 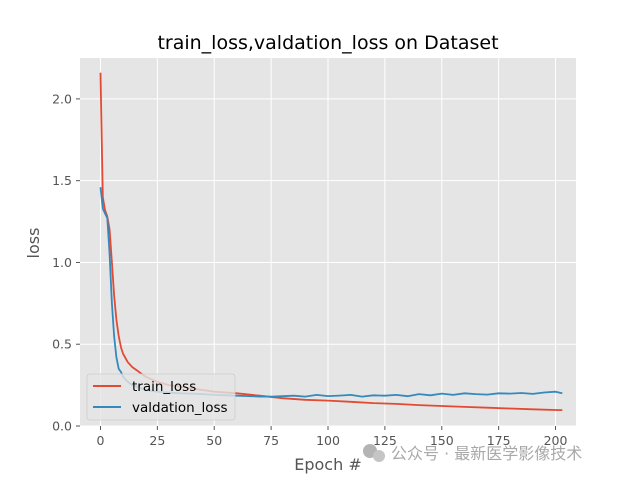 I want to click on y-axis-ticks: 0.0 0.5 1.0 1.5 2.0, so click(x=66, y=262).